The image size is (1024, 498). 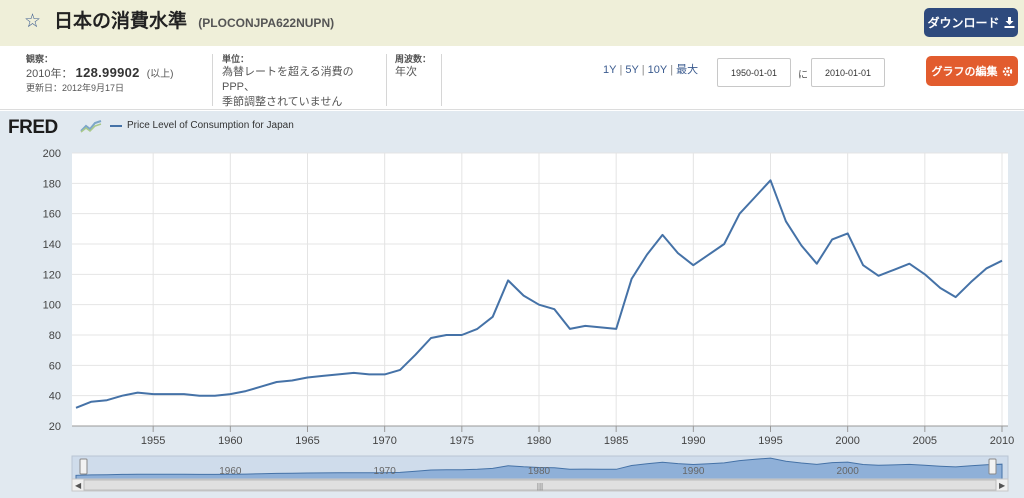 I want to click on range-link-5y: 5Y, so click(x=632, y=70).